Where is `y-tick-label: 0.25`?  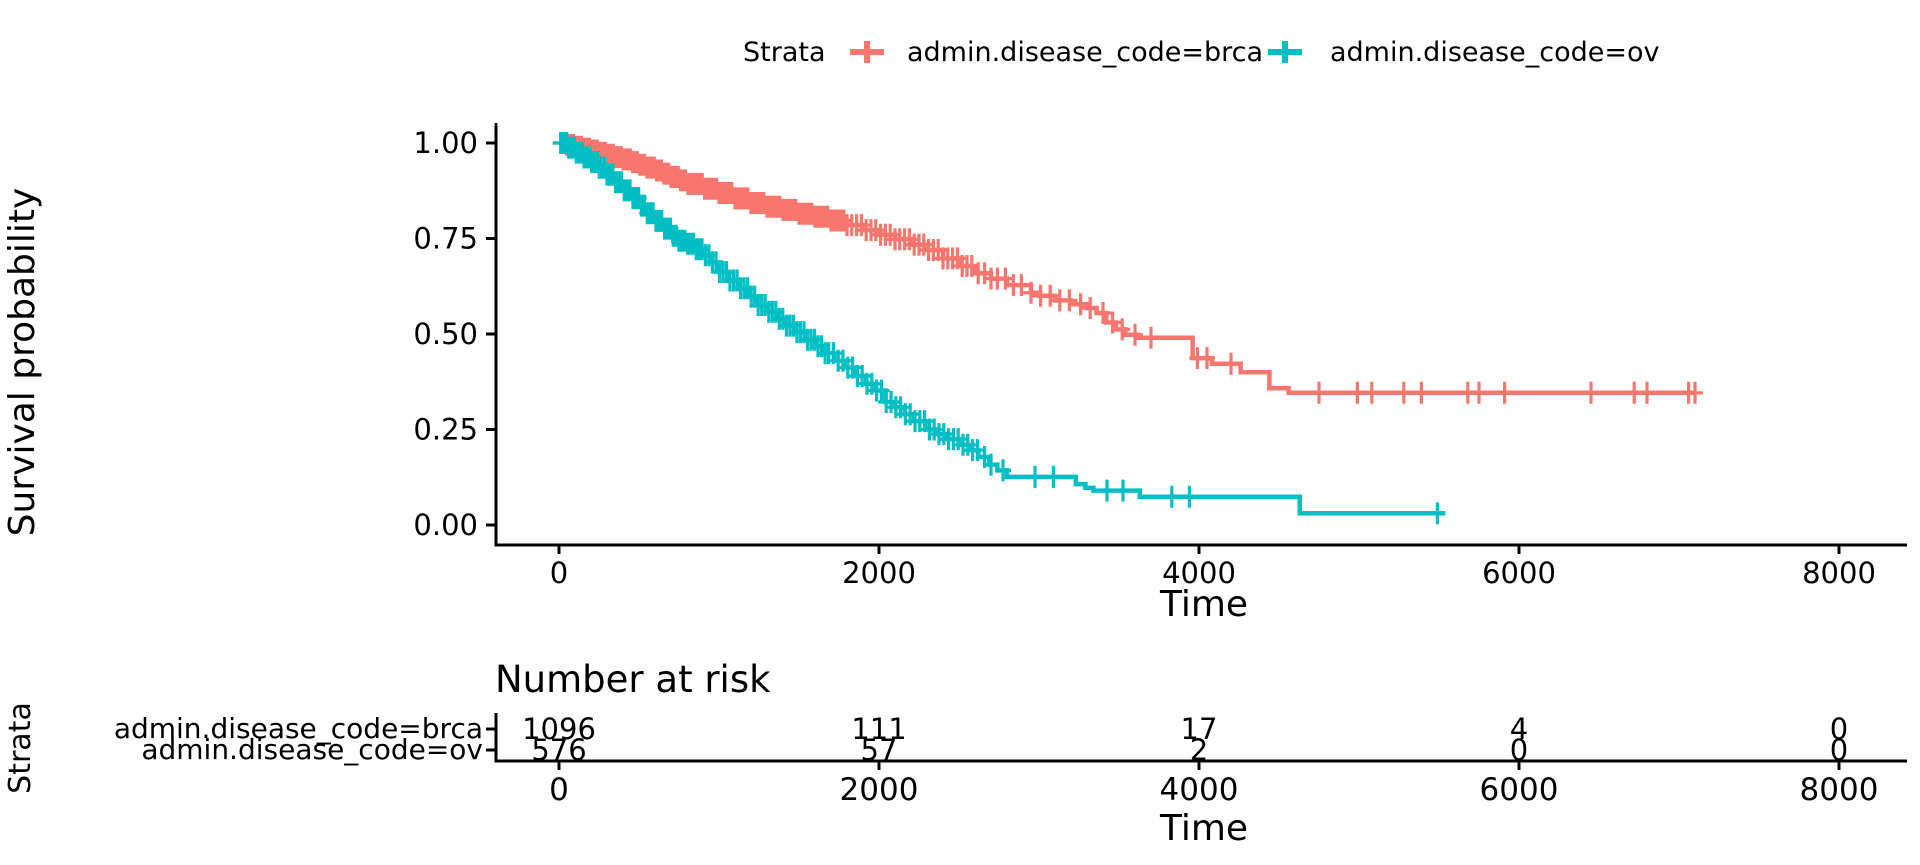
y-tick-label: 0.25 is located at coordinates (445, 430).